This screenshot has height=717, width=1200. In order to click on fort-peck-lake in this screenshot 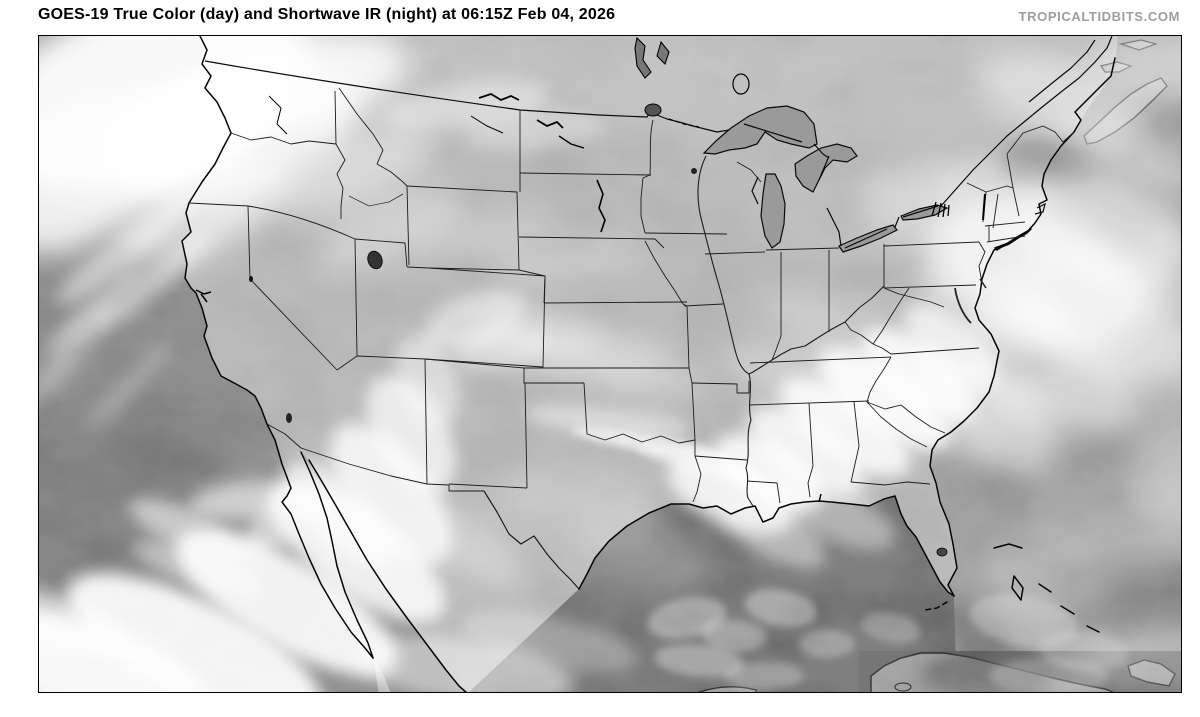, I will do `click(499, 97)`.